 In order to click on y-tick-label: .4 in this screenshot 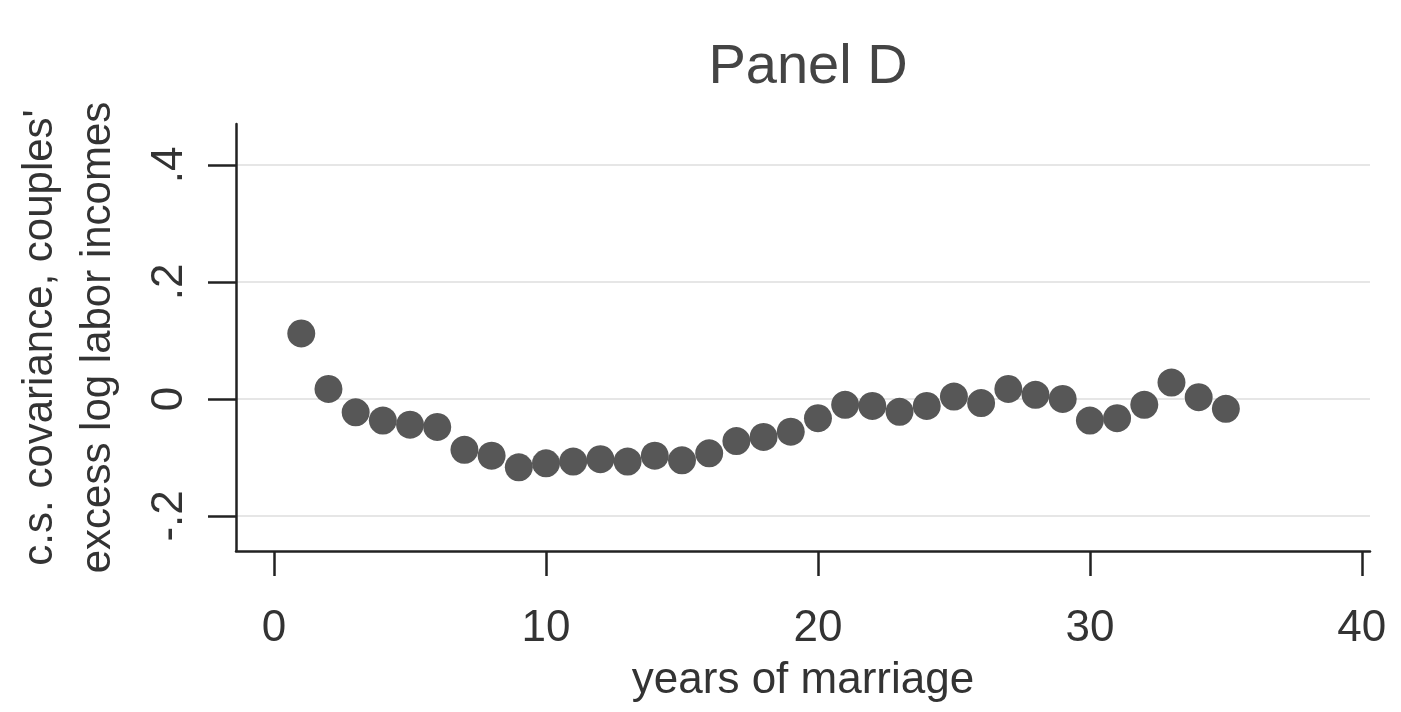, I will do `click(166, 165)`.